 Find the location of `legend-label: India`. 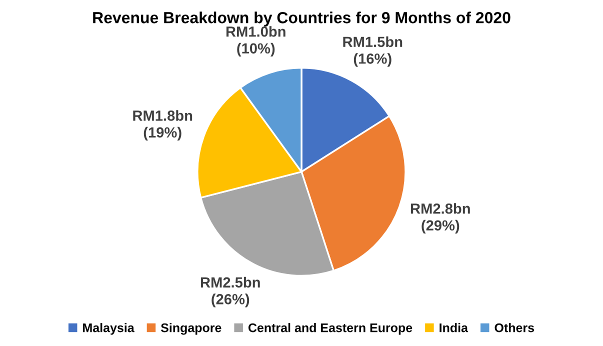

legend-label: India is located at coordinates (454, 327).